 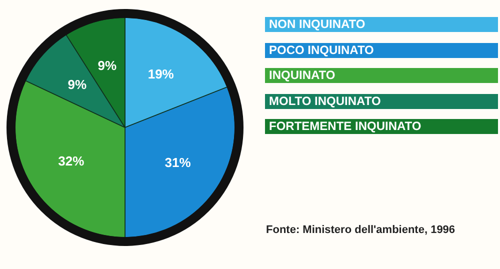 I want to click on source-note: Fonte: Ministero dell'ambiente, 1996, so click(x=361, y=230).